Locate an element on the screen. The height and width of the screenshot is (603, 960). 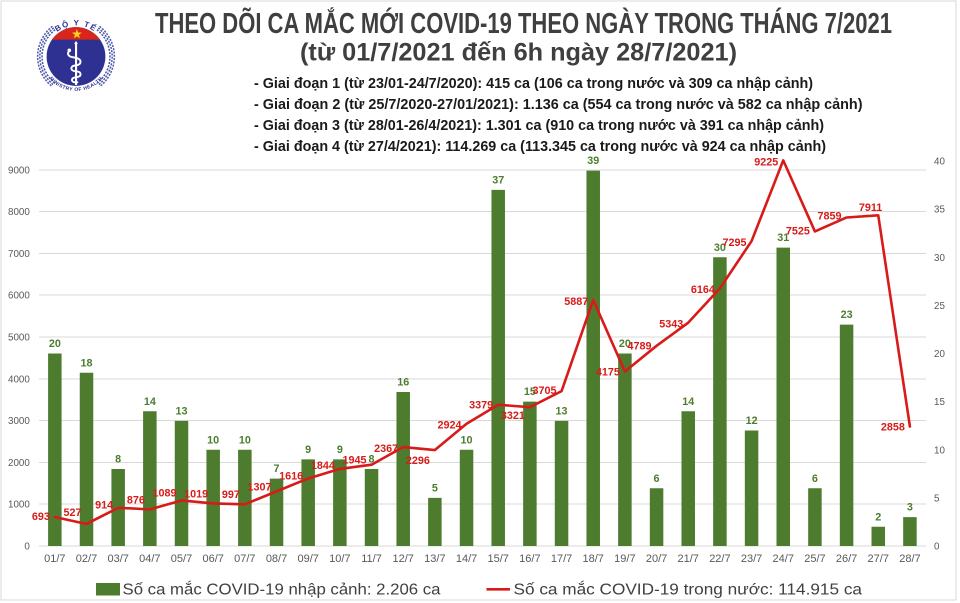
bar-value-label: 3 is located at coordinates (910, 508).